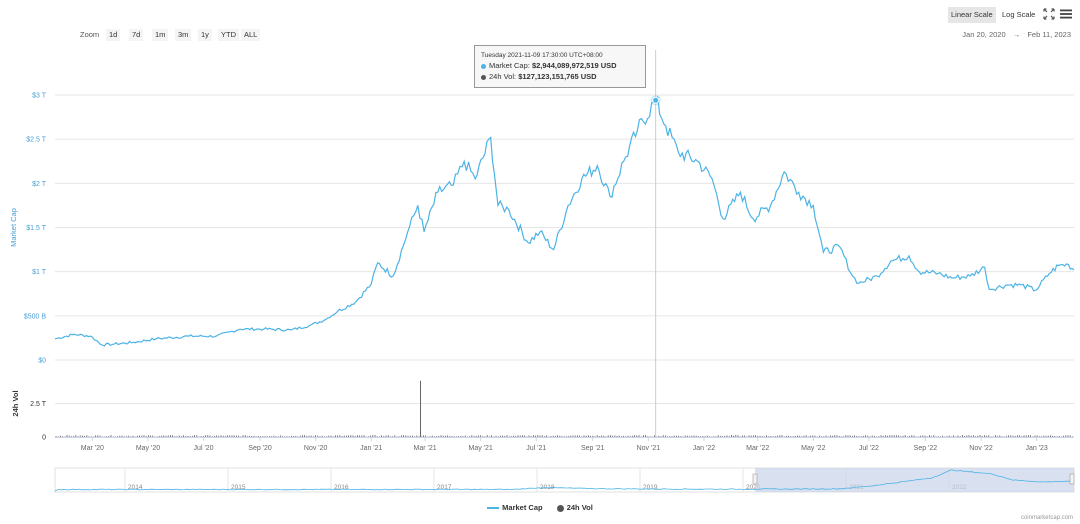  I want to click on tooltip-market-cap-row: Market Cap: $2,944,089,972,519 USD, so click(560, 65).